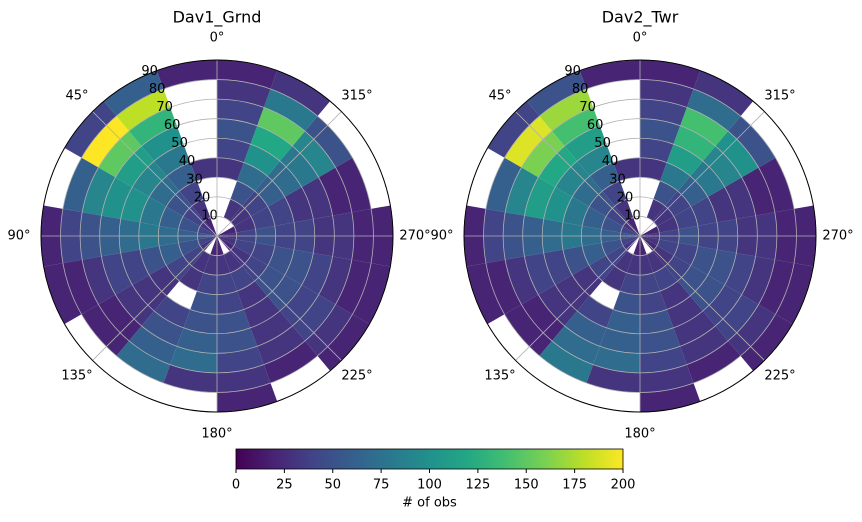  I want to click on theta-tick-label: 45°, so click(499, 95).